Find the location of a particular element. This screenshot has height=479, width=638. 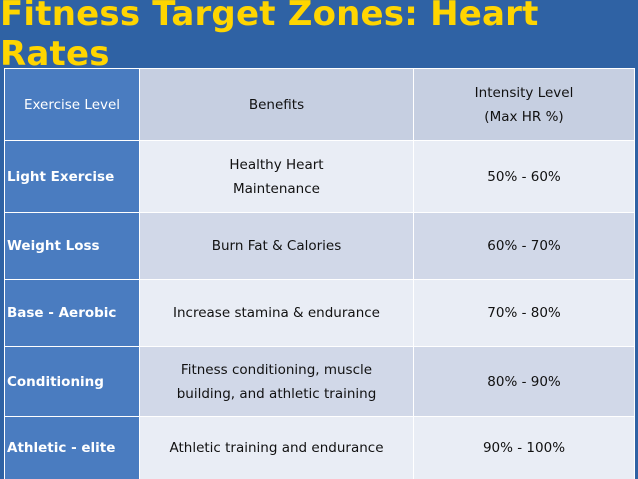

benefits-line: building, and athletic training is located at coordinates (276, 393).